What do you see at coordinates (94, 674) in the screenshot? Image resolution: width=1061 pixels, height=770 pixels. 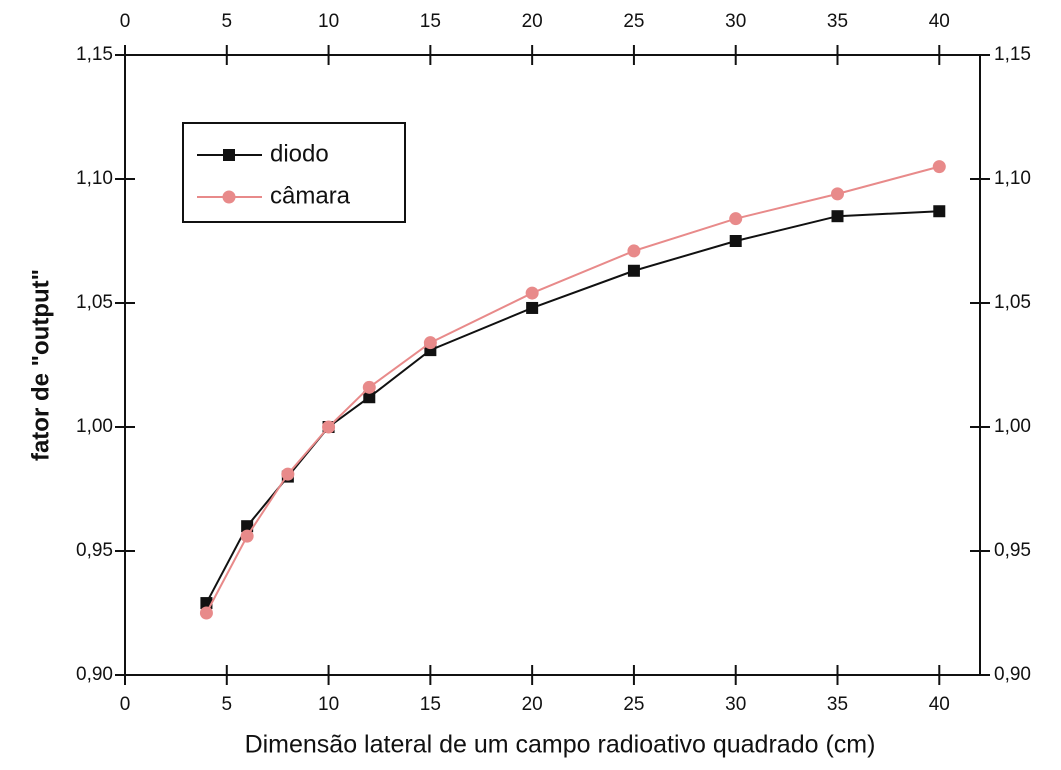 I see `y-tick-label: 0,90` at bounding box center [94, 674].